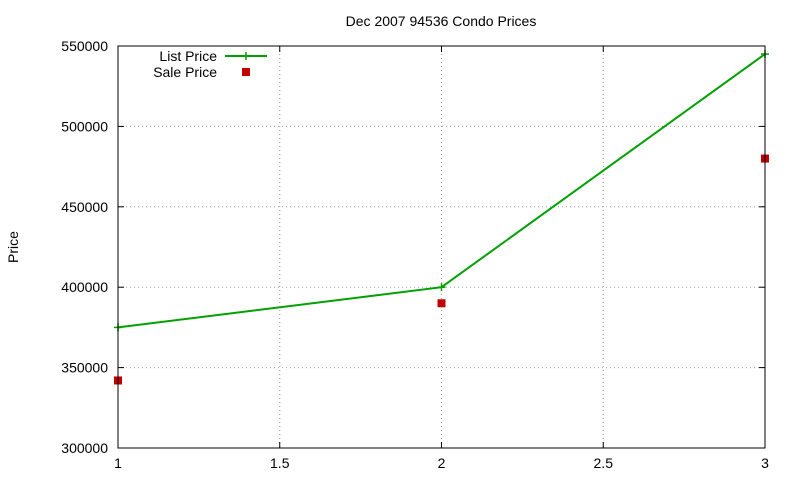 Image resolution: width=800 pixels, height=480 pixels. I want to click on y-tick-label: 500000, so click(84, 126).